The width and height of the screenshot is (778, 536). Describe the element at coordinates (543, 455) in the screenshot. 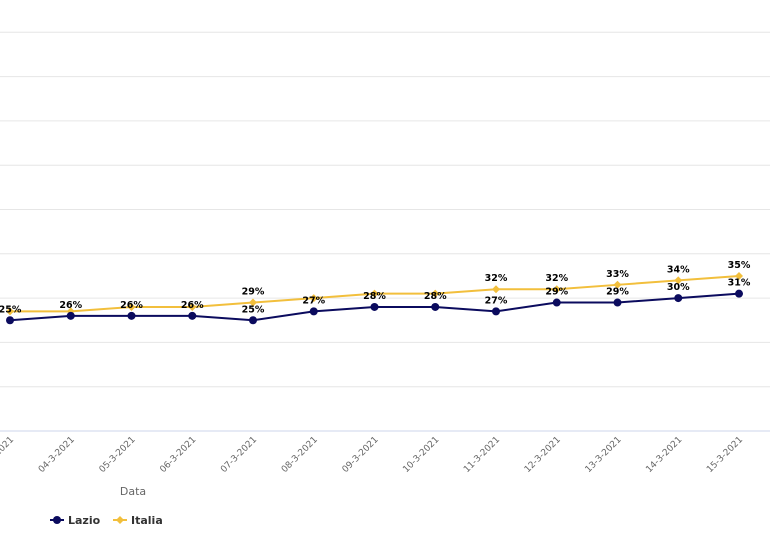

I see `x-tick-label: 12-3-2021` at that location.